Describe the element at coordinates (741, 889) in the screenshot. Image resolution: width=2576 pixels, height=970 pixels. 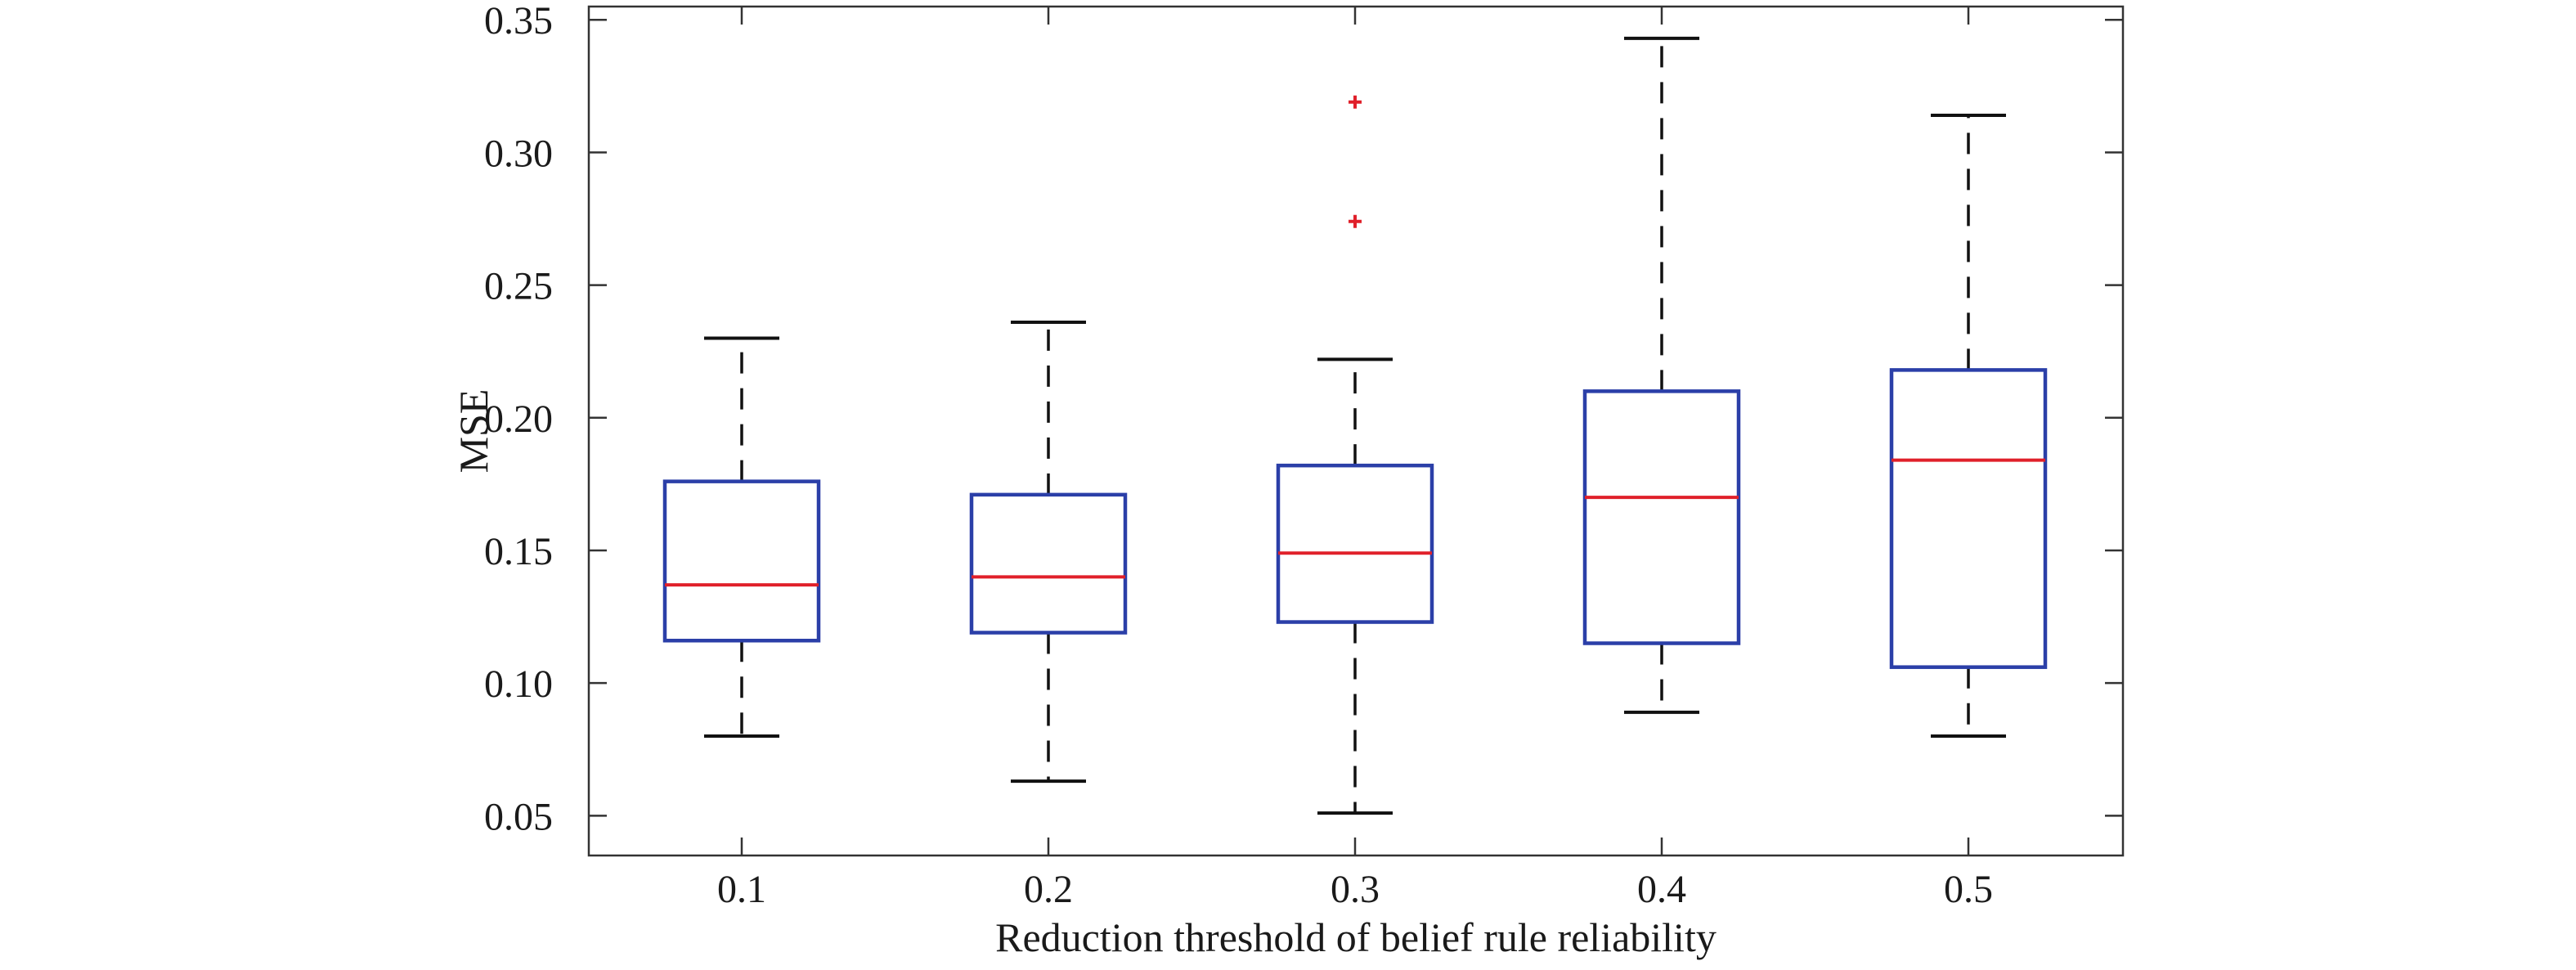
I see `x-tick-label: 0.1` at that location.